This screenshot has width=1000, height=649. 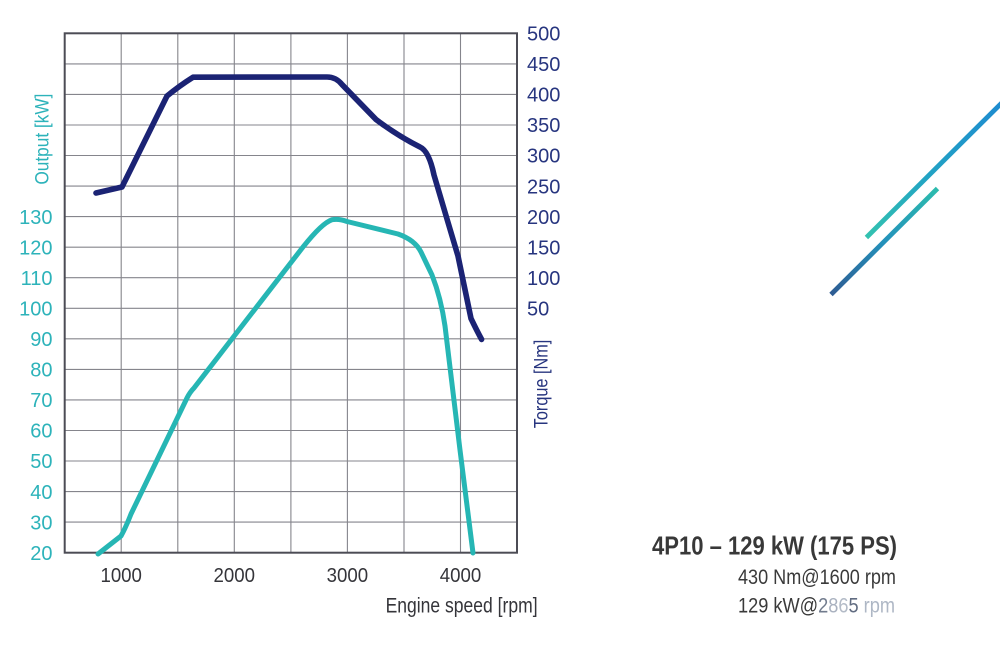 What do you see at coordinates (121, 575) in the screenshot?
I see `svg-text: 1000` at bounding box center [121, 575].